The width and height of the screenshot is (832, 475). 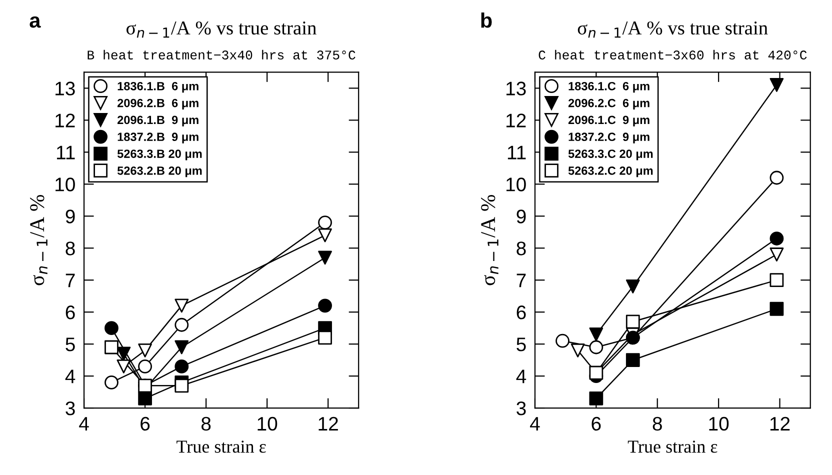 I want to click on legend-label: 2096.2.B 6 μm, so click(x=157, y=104).